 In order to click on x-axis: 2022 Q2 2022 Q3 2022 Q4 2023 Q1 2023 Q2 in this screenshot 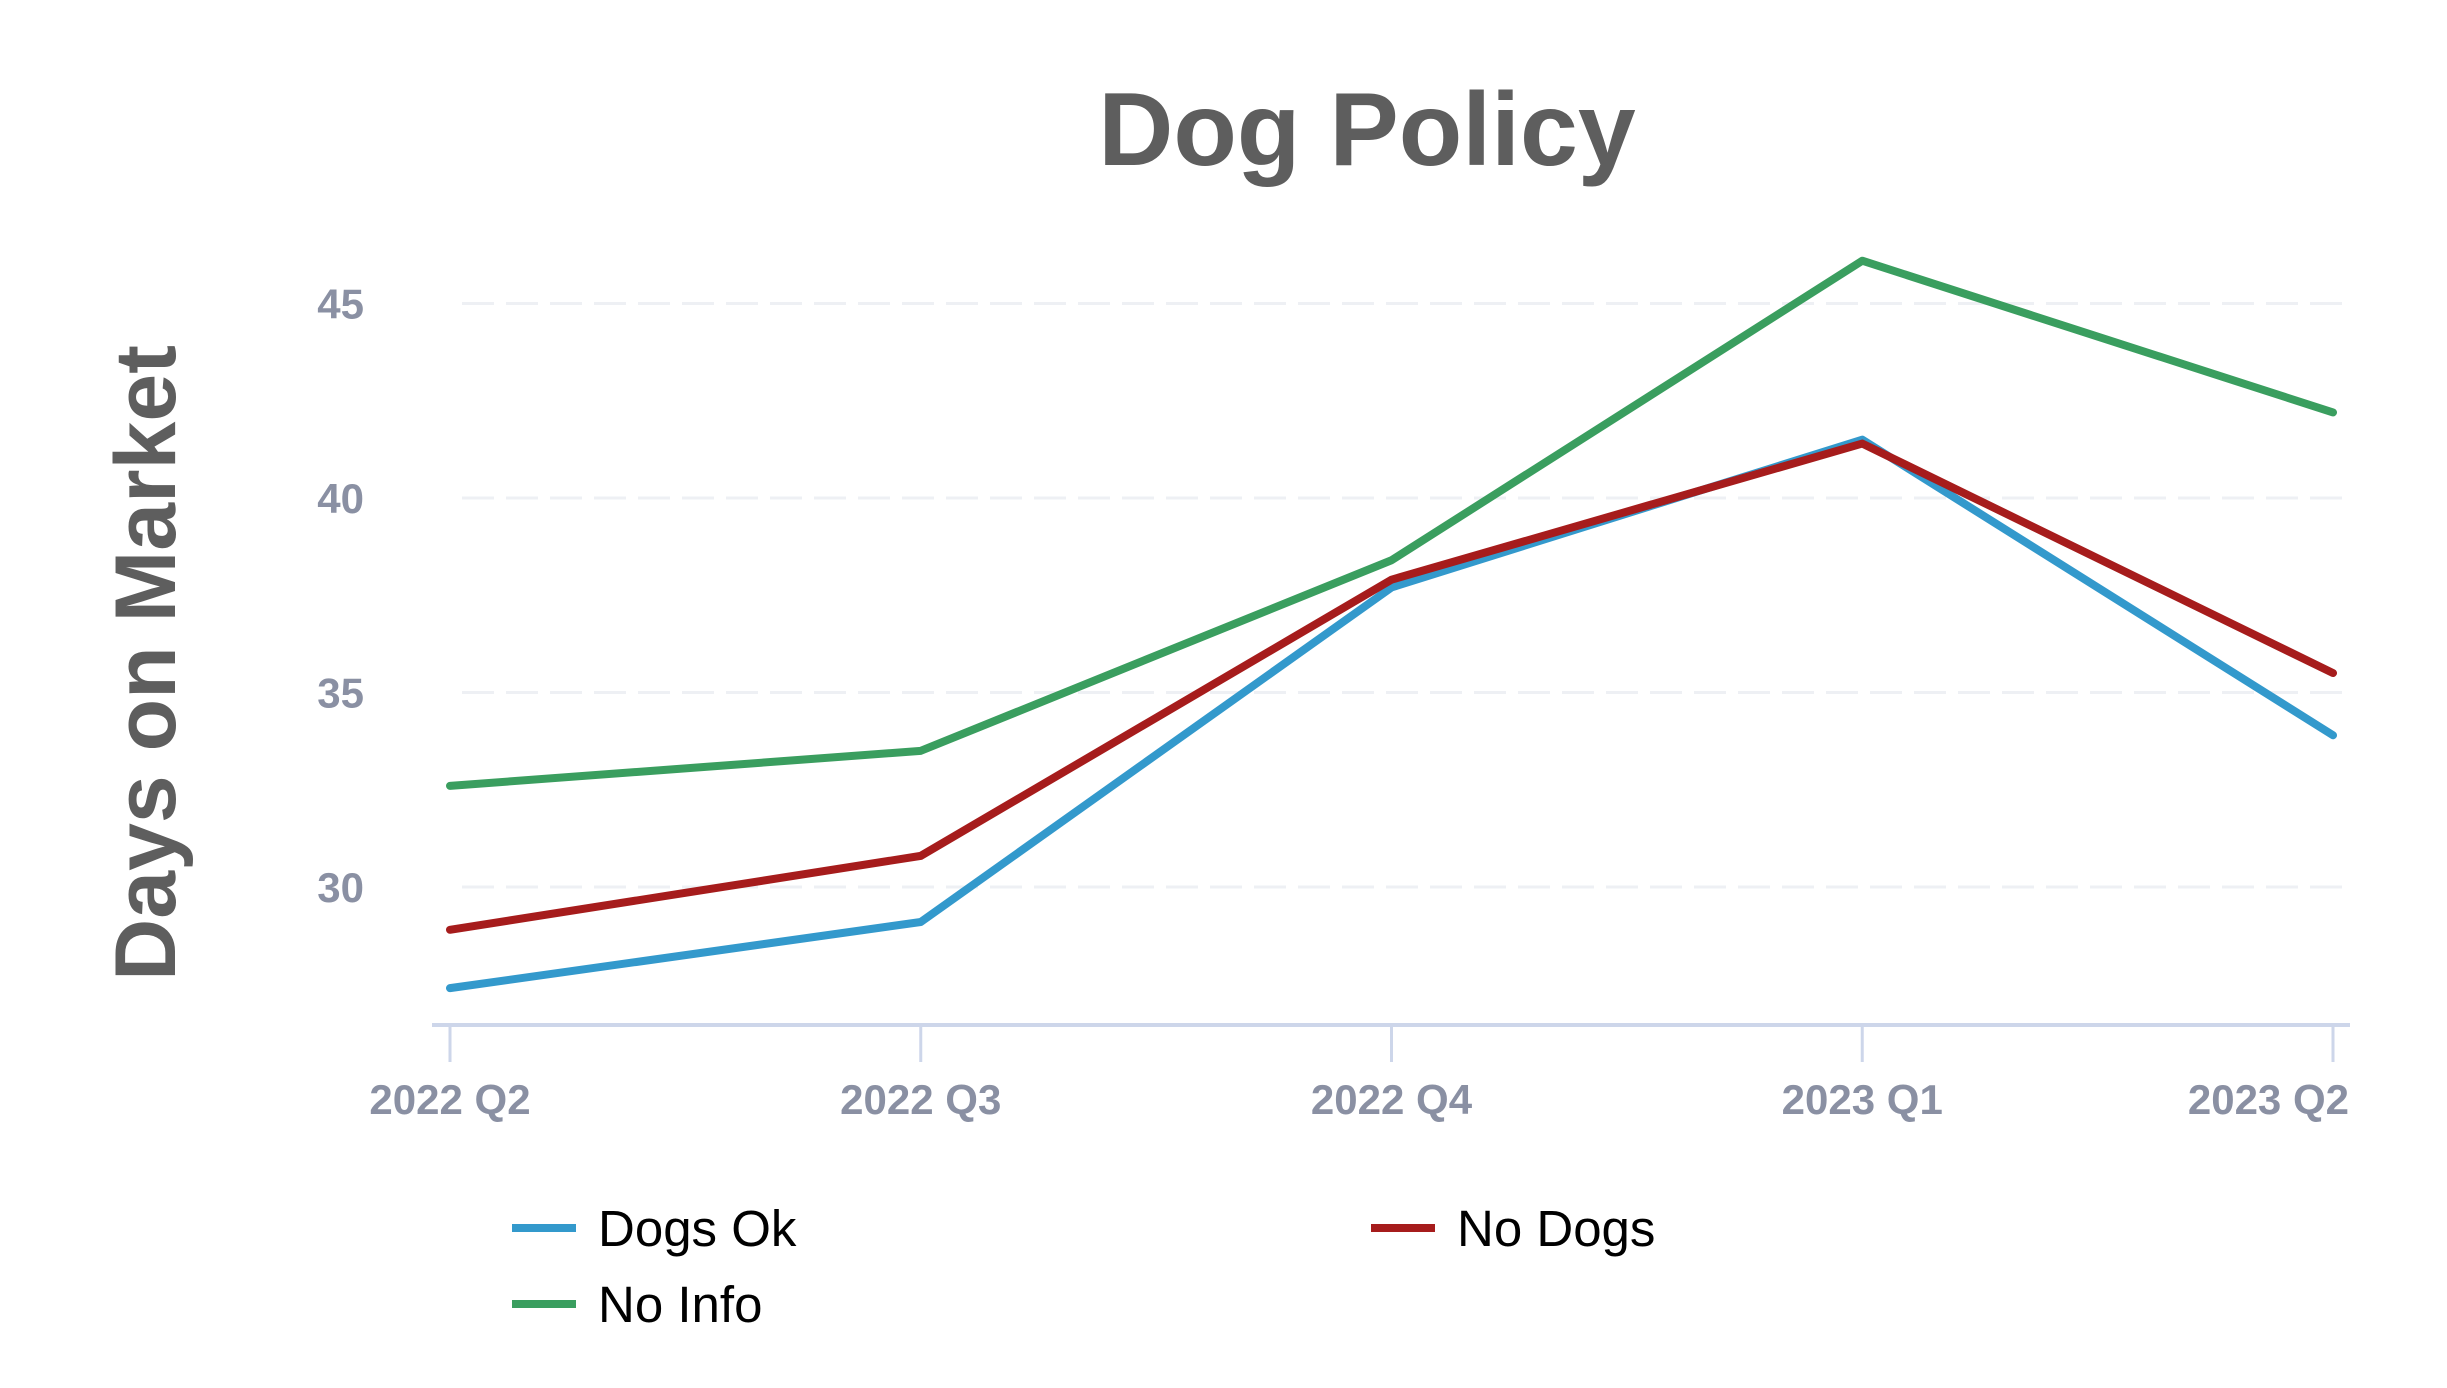, I will do `click(1359, 1073)`.